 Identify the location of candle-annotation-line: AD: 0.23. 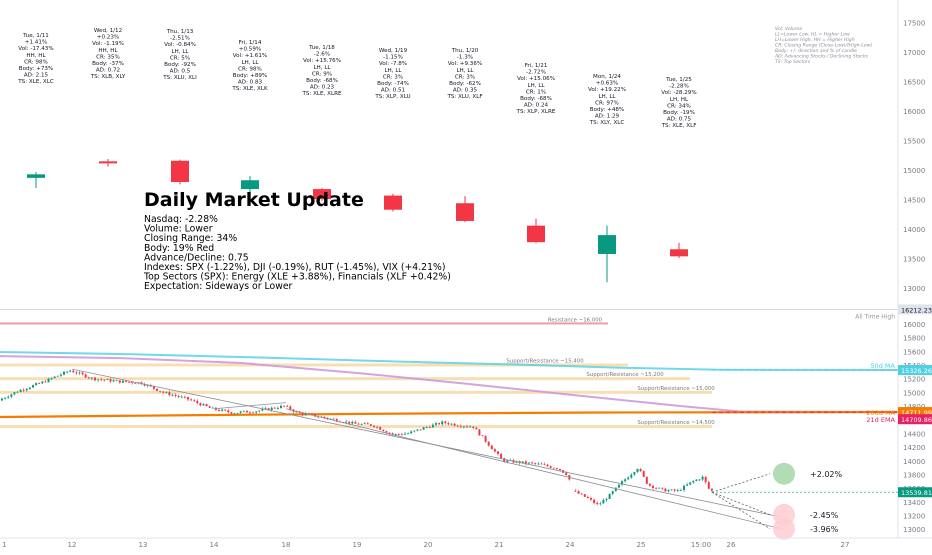
(322, 88).